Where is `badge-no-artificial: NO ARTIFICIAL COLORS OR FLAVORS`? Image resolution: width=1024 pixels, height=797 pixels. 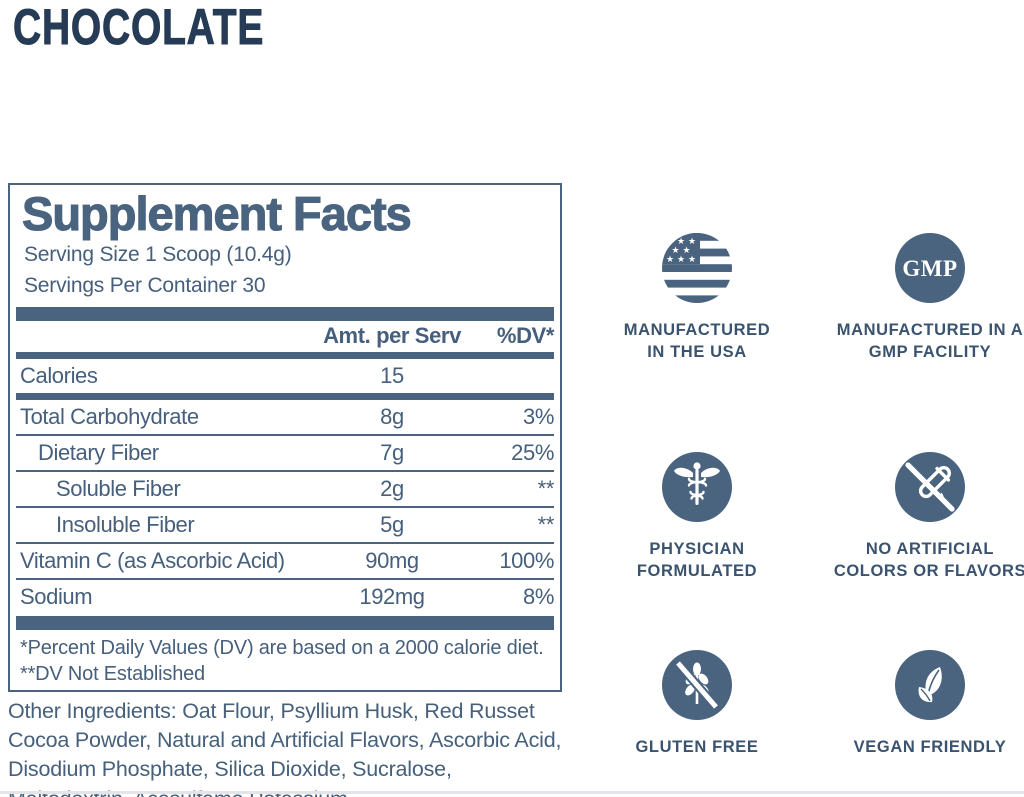
badge-no-artificial: NO ARTIFICIAL COLORS OR FLAVORS is located at coordinates (927, 517).